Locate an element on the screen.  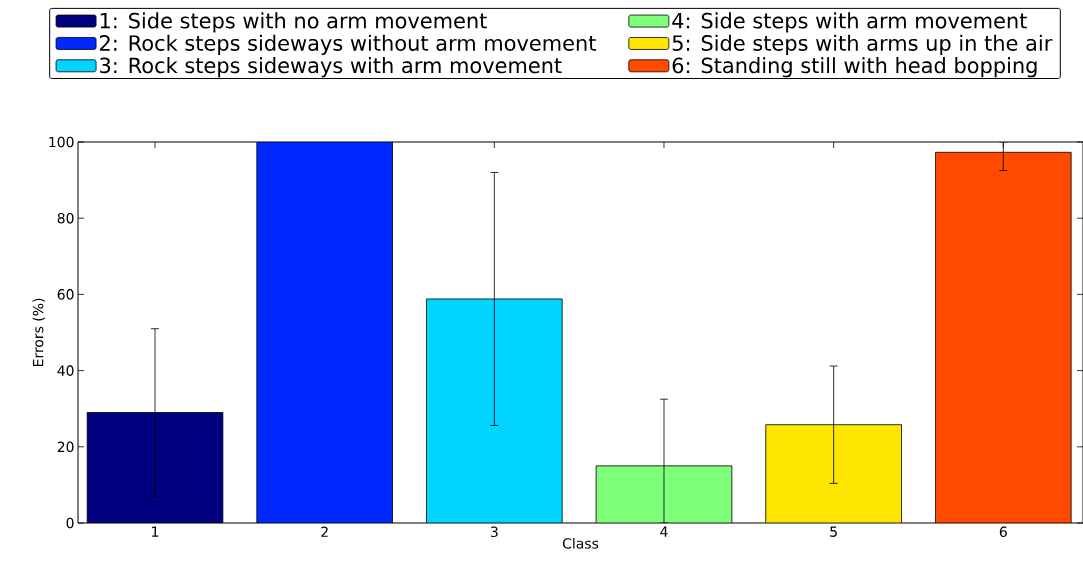
y-axis-title: Errors (%) is located at coordinates (39, 332).